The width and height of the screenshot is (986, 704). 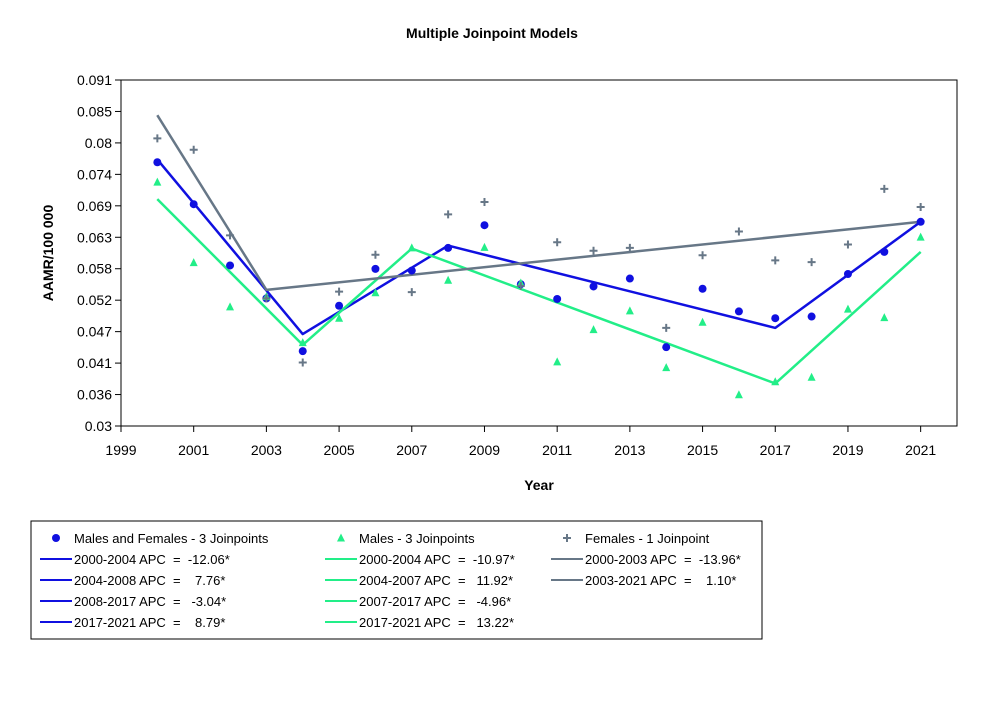 I want to click on legend-label: 2000-2003 APC = -13.96*, so click(x=663, y=559).